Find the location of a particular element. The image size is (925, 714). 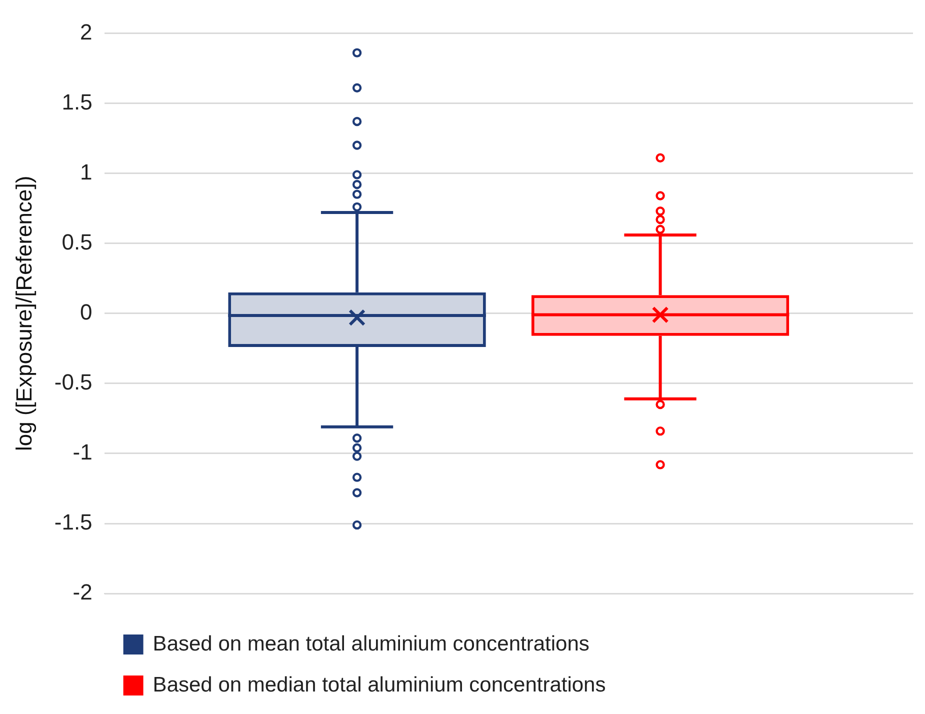

y-tick-label: -1.5 is located at coordinates (73, 522).